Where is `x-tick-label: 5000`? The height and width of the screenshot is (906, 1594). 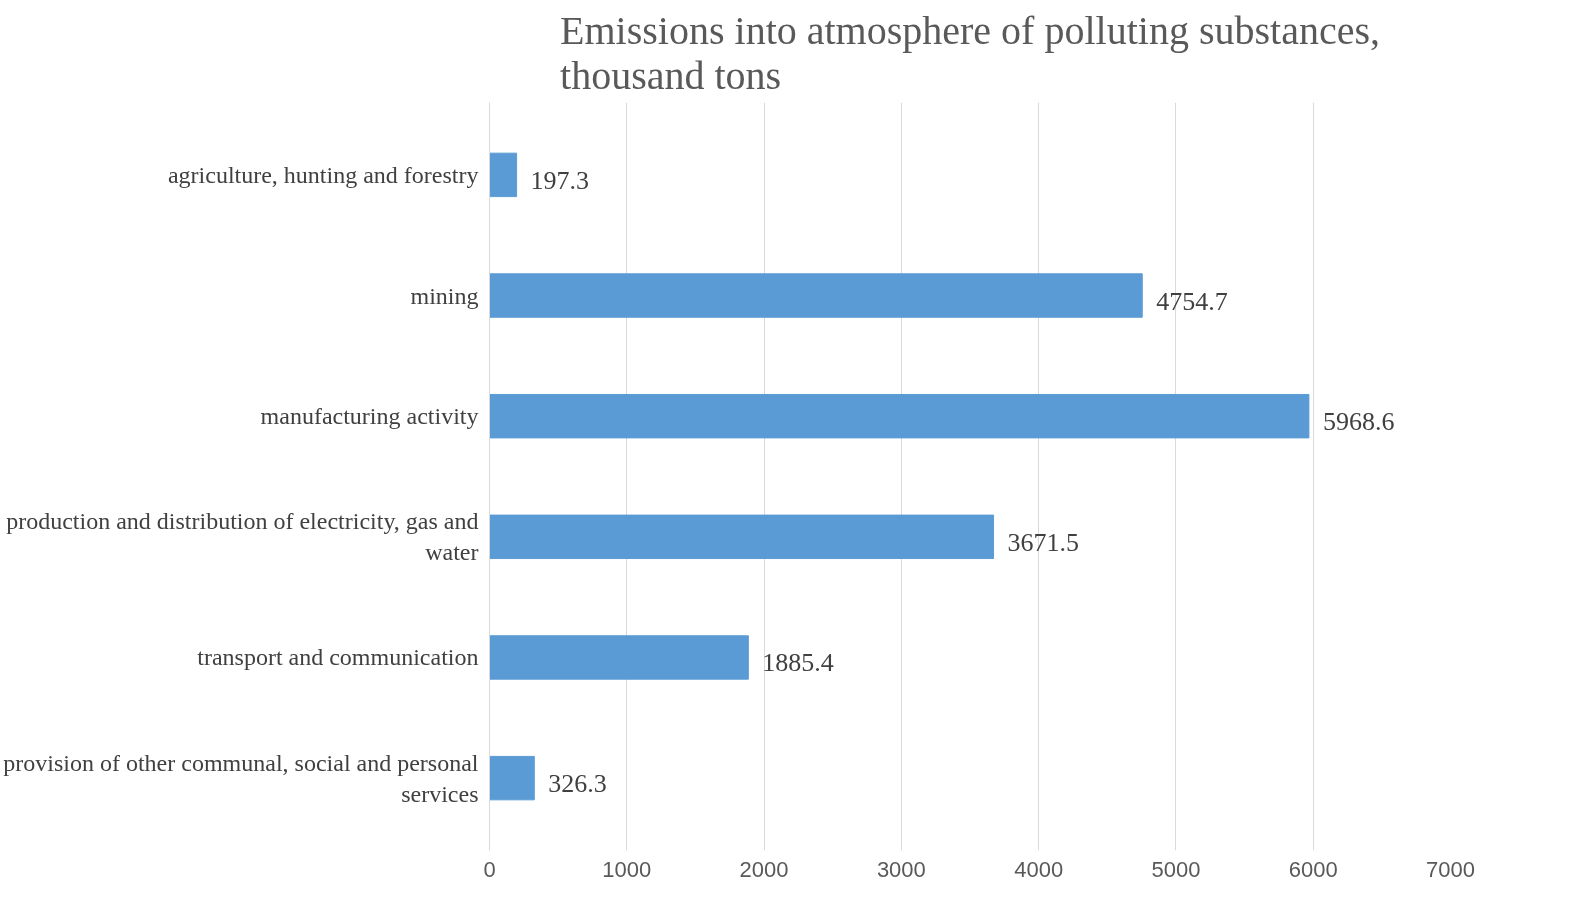 x-tick-label: 5000 is located at coordinates (1176, 869).